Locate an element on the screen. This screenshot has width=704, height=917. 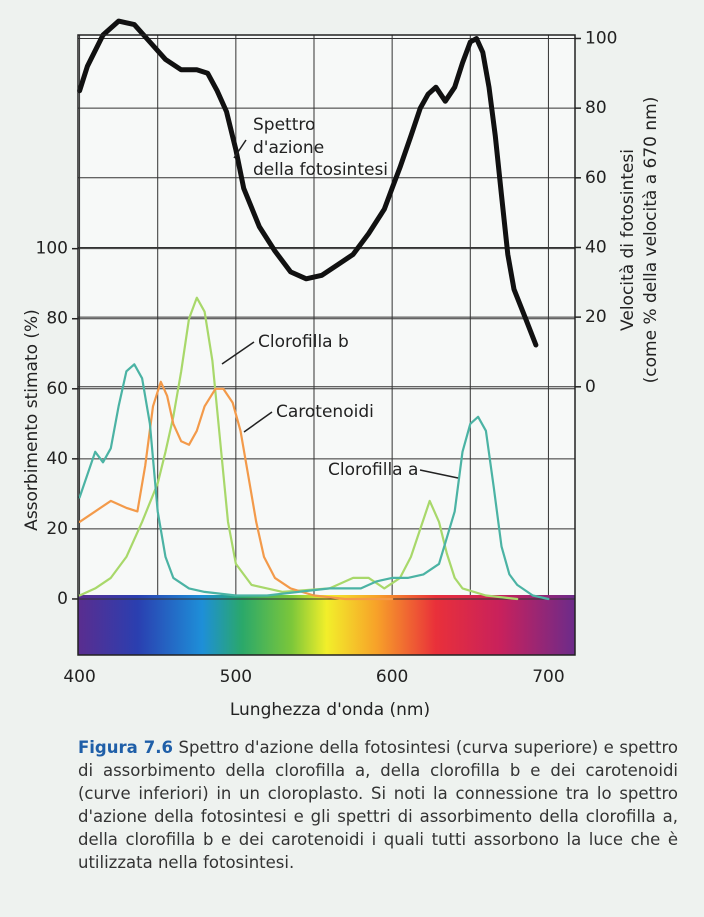
y-tick-label: 40 is located at coordinates (57, 459).